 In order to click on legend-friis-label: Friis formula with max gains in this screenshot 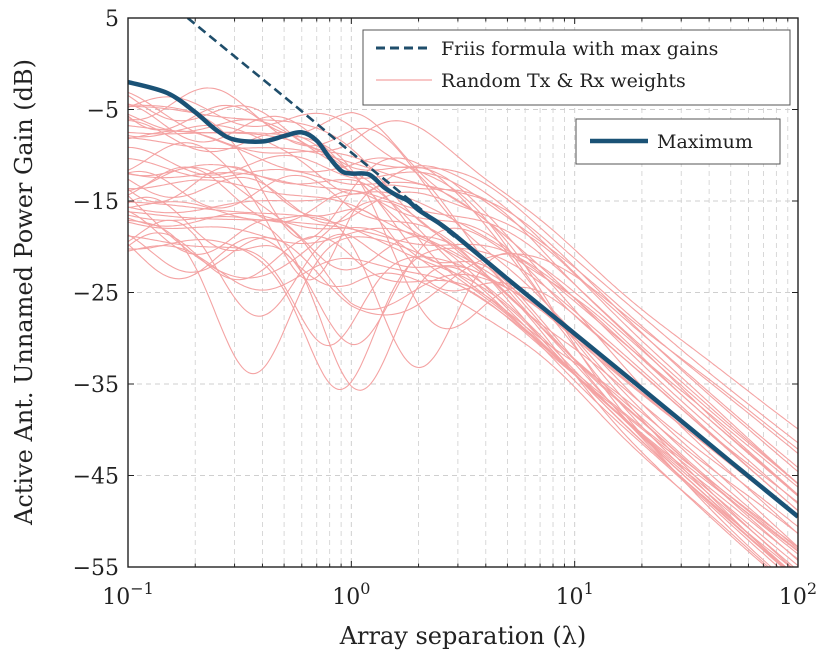, I will do `click(579, 49)`.